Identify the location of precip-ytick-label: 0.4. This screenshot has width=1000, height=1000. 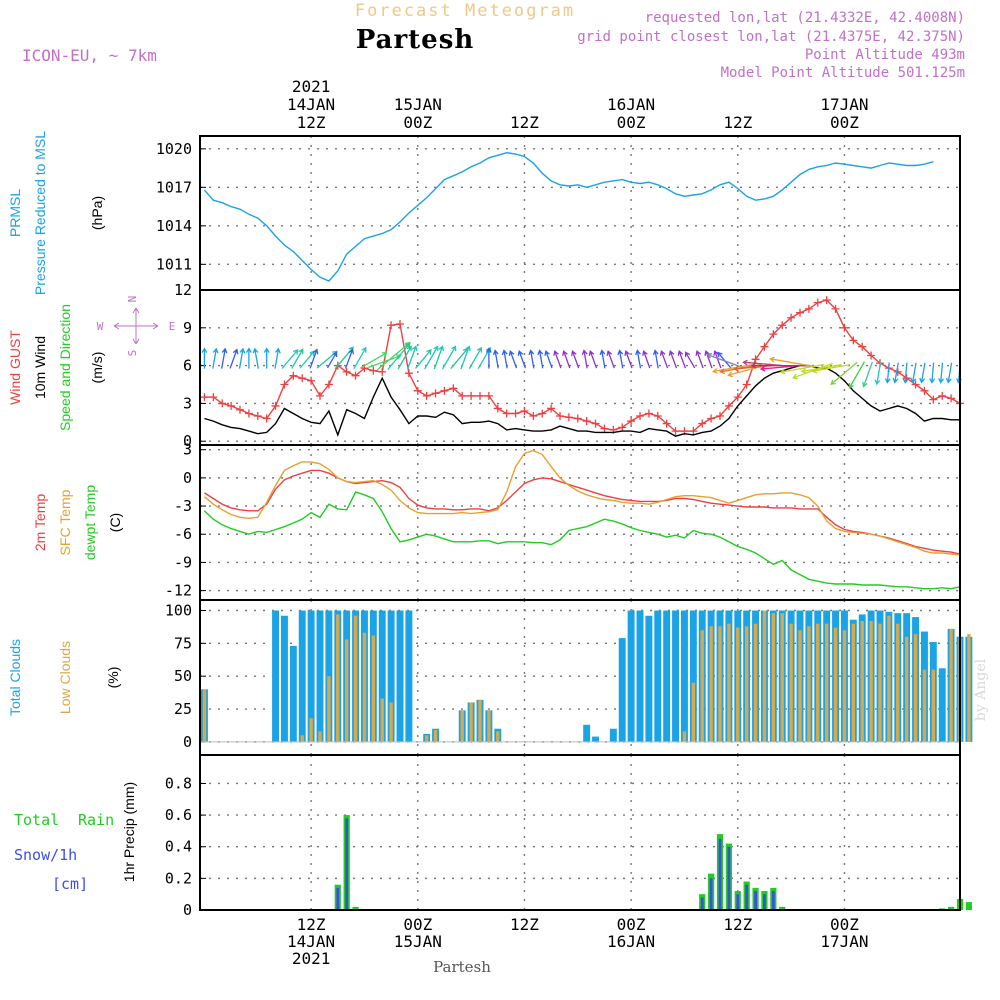
(178, 847).